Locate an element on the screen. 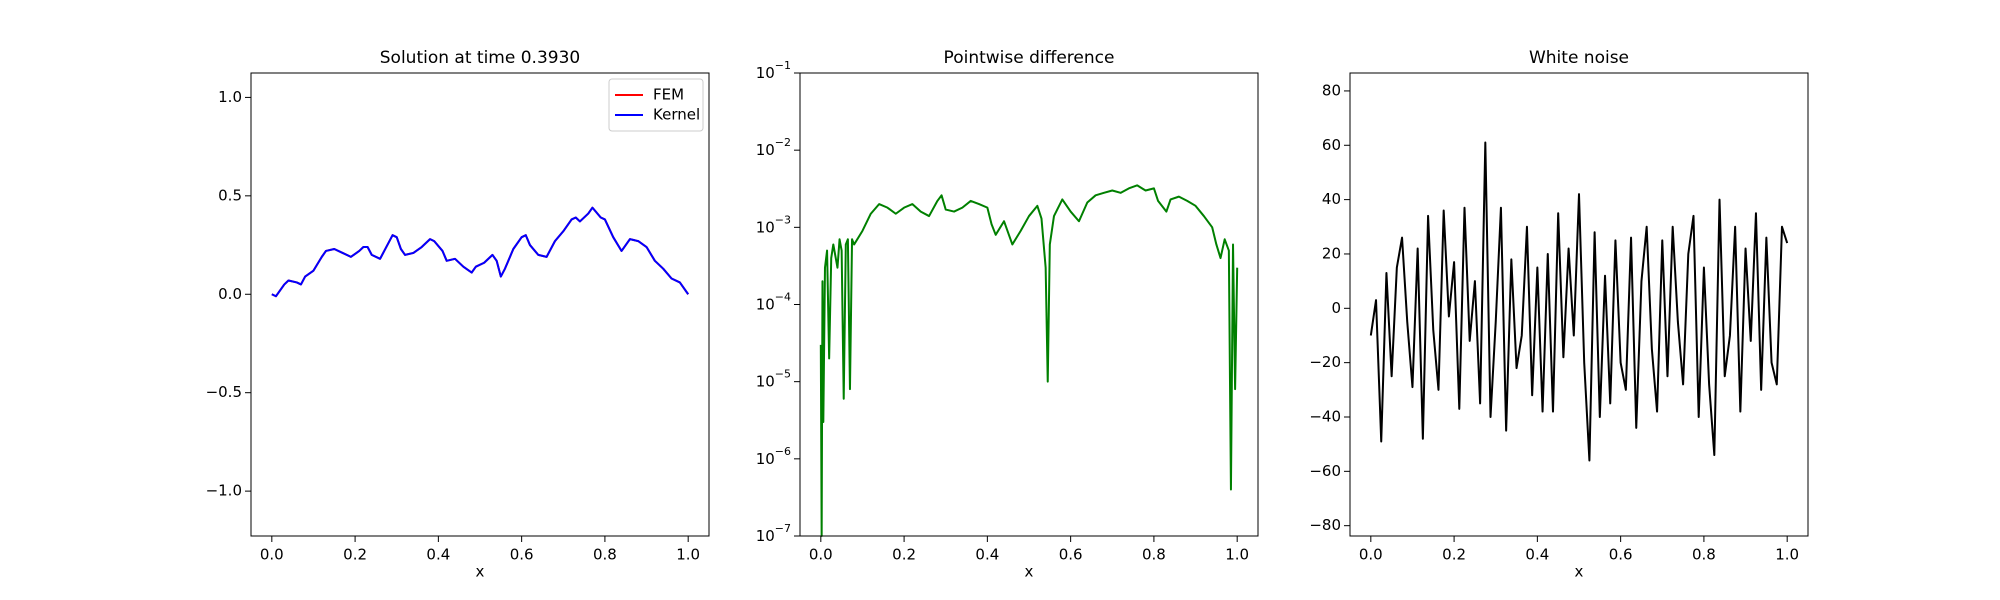  legend-label: FEM is located at coordinates (668, 95).